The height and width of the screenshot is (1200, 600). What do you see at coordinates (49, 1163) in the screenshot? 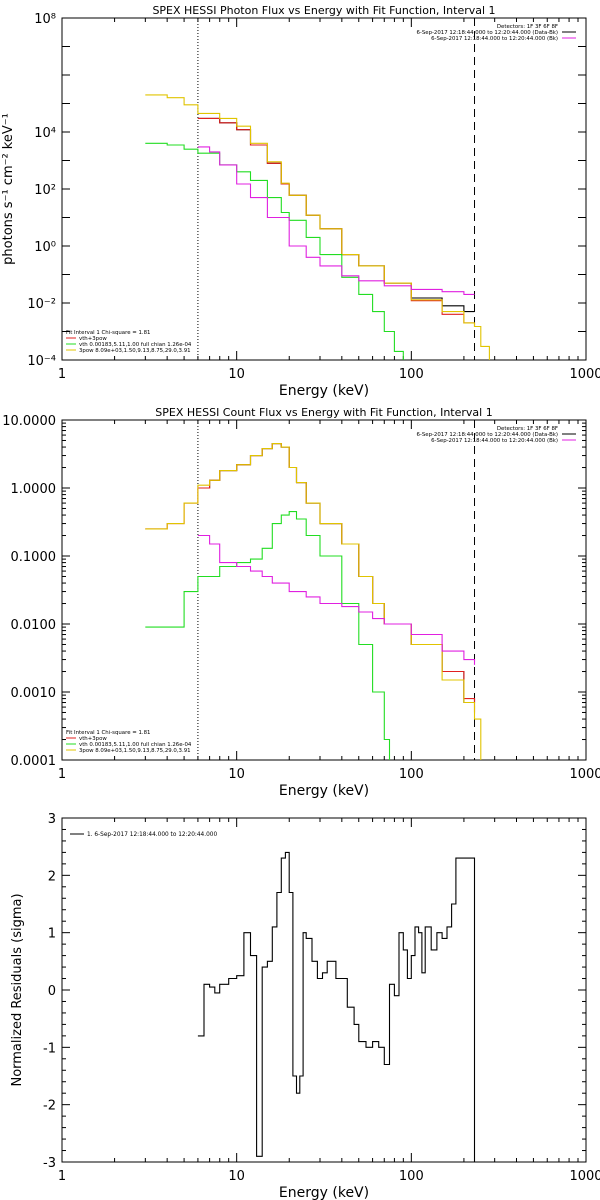
I see `y-tick-label: -3` at bounding box center [49, 1163].